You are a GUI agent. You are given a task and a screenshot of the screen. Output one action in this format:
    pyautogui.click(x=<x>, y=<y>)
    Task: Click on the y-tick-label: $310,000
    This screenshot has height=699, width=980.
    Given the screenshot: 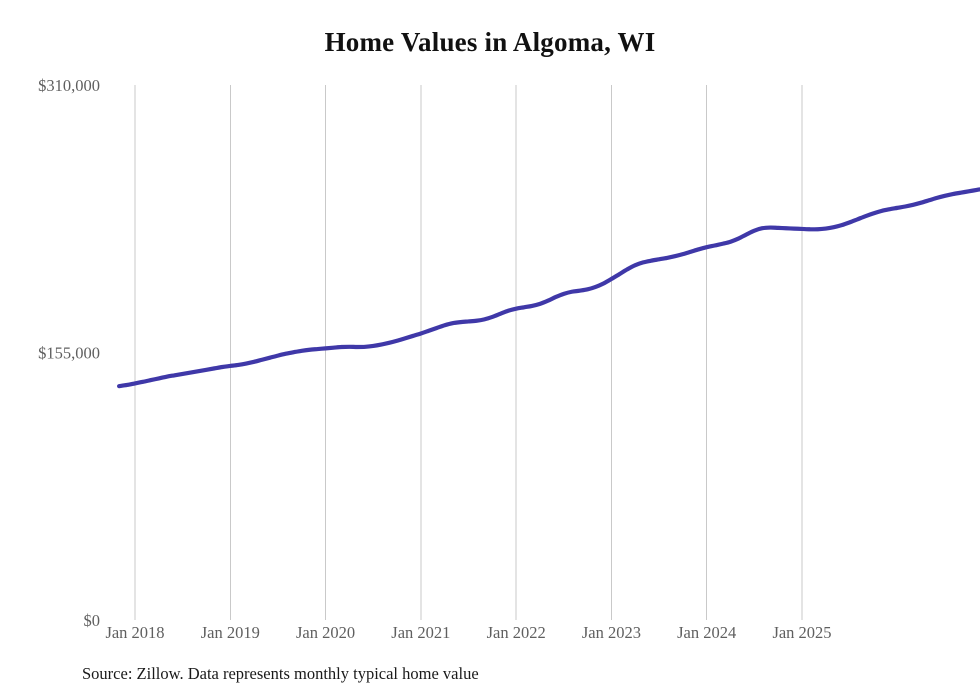 What is the action you would take?
    pyautogui.click(x=69, y=85)
    